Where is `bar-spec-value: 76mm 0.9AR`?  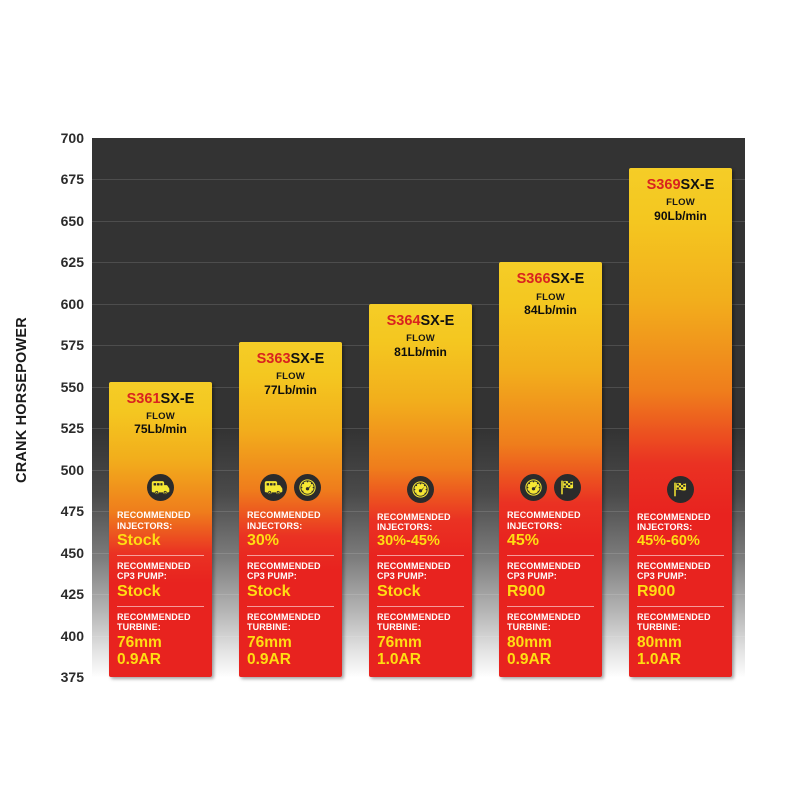
bar-spec-value: 76mm 0.9AR is located at coordinates (139, 650).